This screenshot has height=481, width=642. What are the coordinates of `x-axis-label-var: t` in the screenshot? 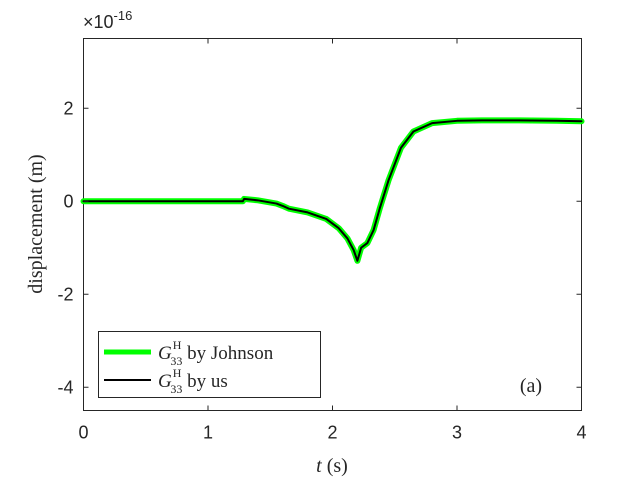 It's located at (319, 466).